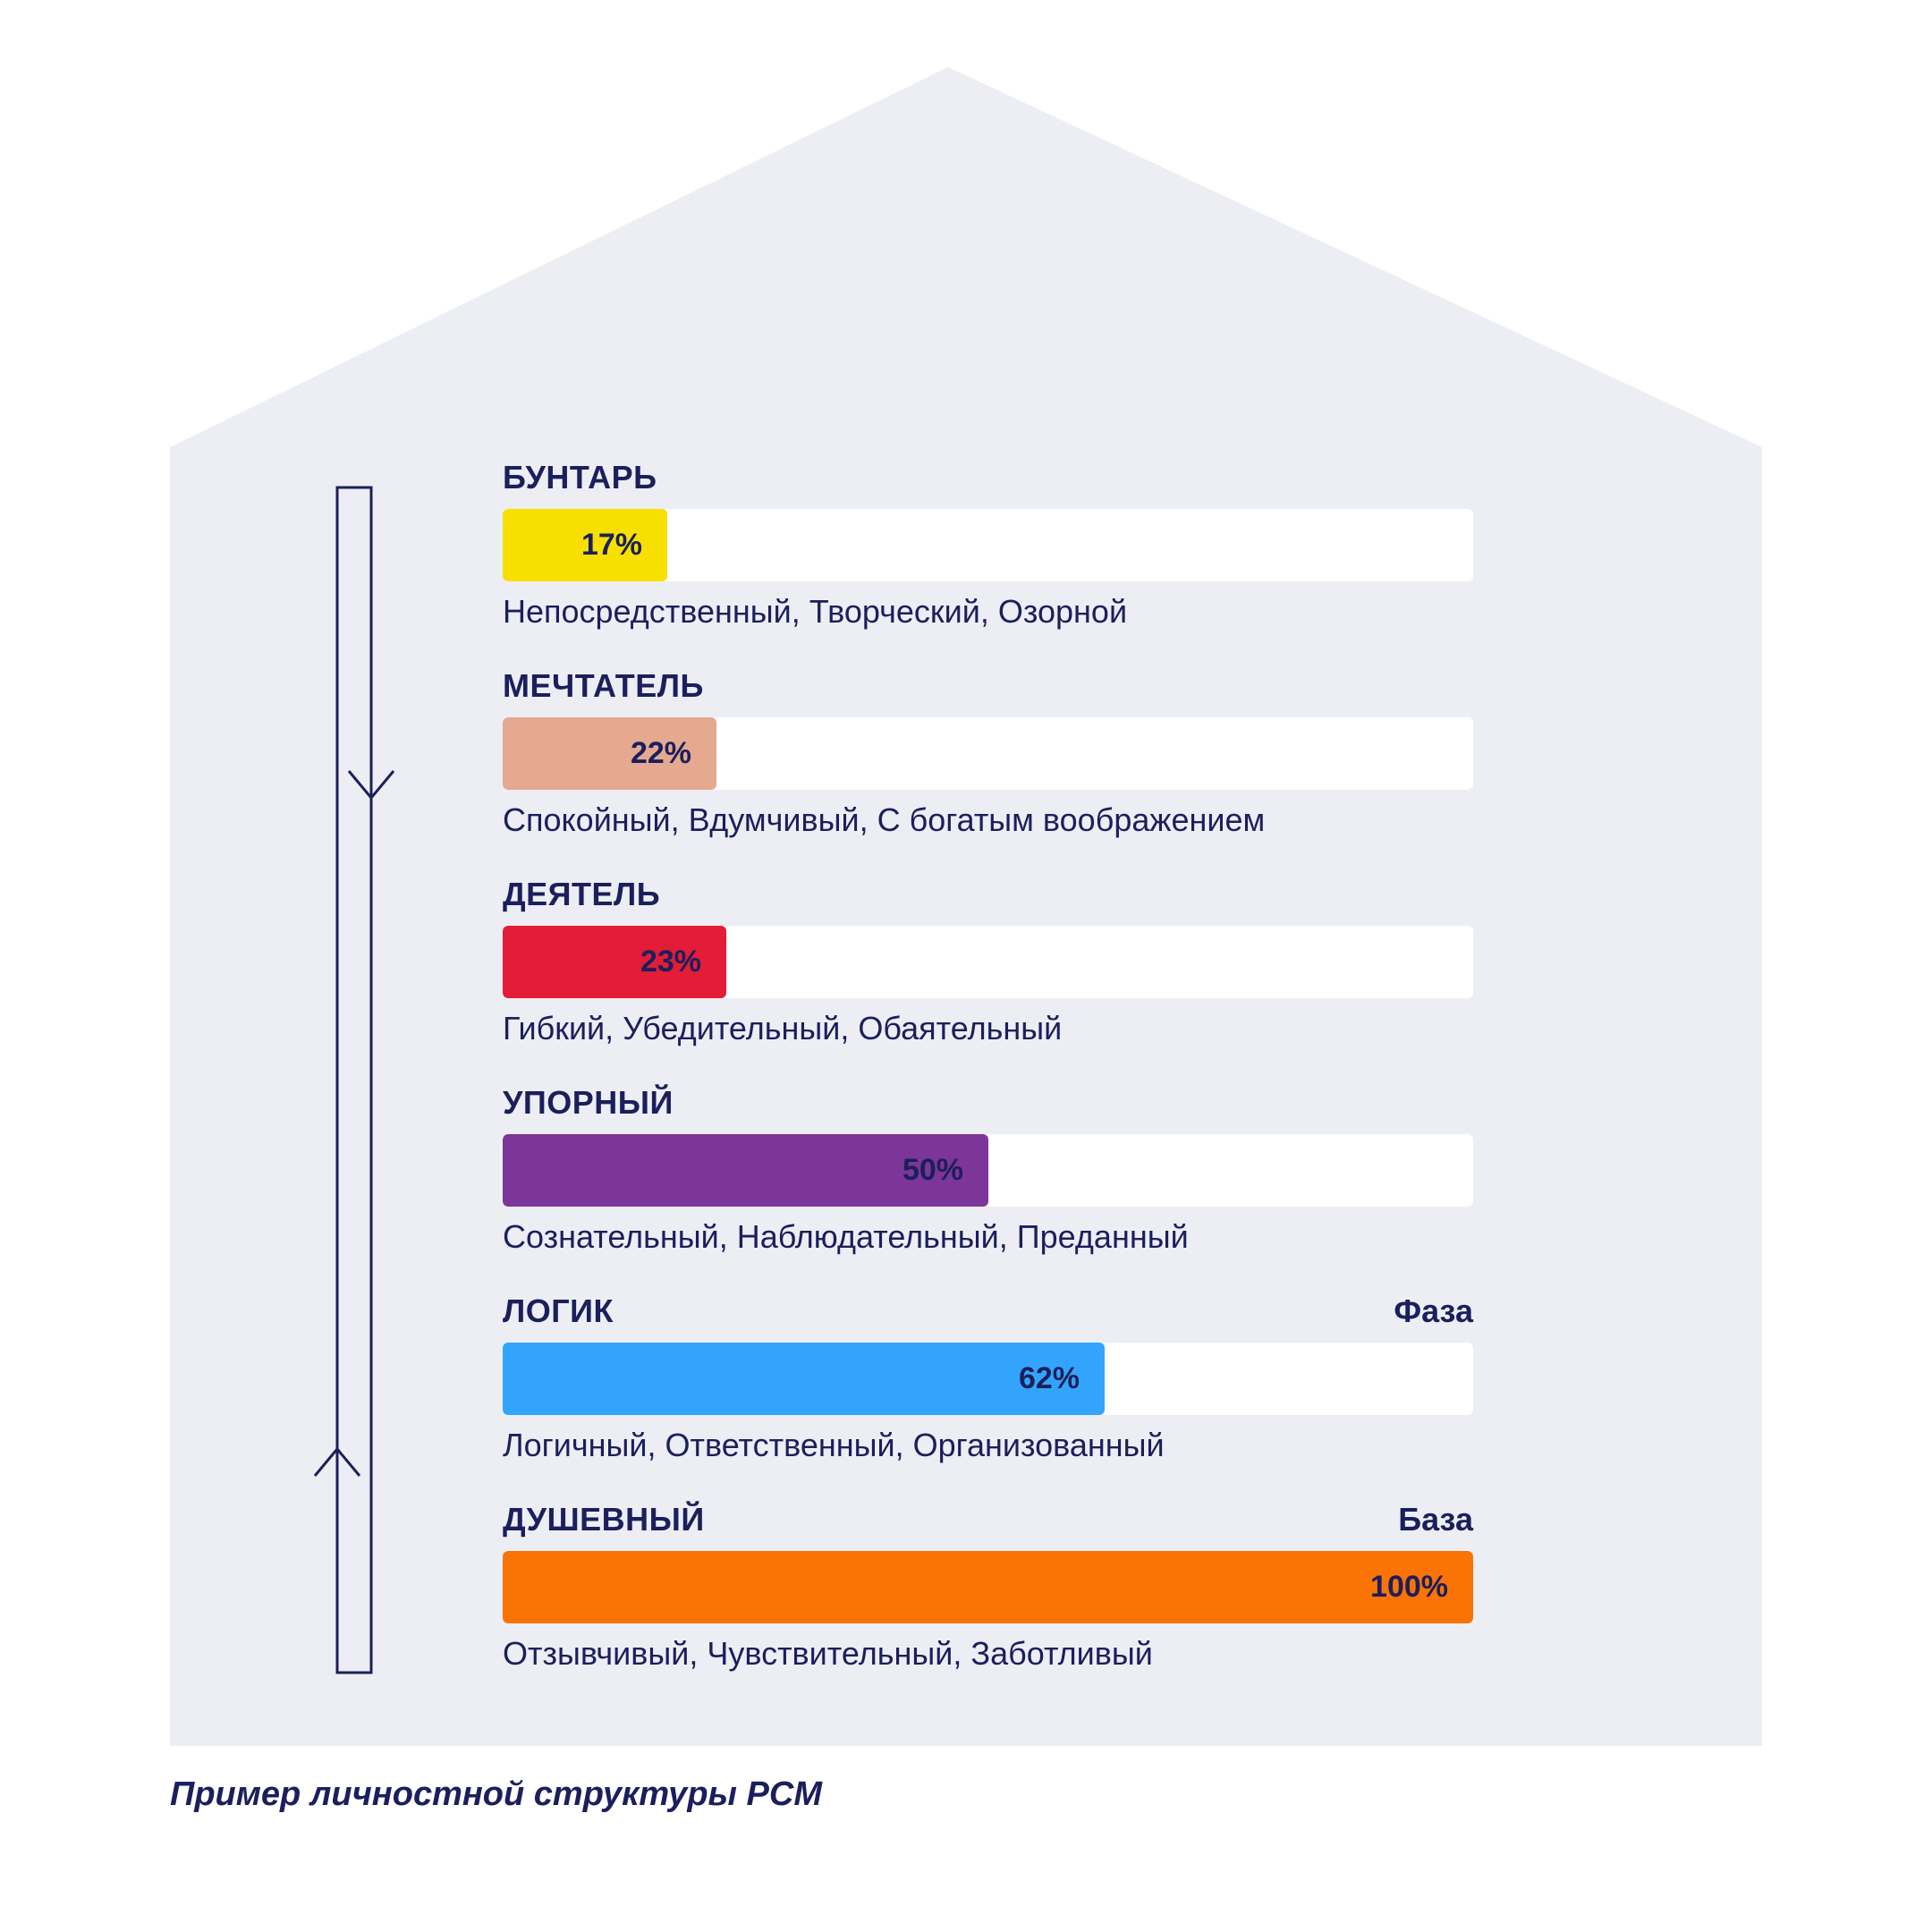 The height and width of the screenshot is (1932, 1932). Describe the element at coordinates (371, 785) in the screenshot. I see `down-arrow-icon` at that location.